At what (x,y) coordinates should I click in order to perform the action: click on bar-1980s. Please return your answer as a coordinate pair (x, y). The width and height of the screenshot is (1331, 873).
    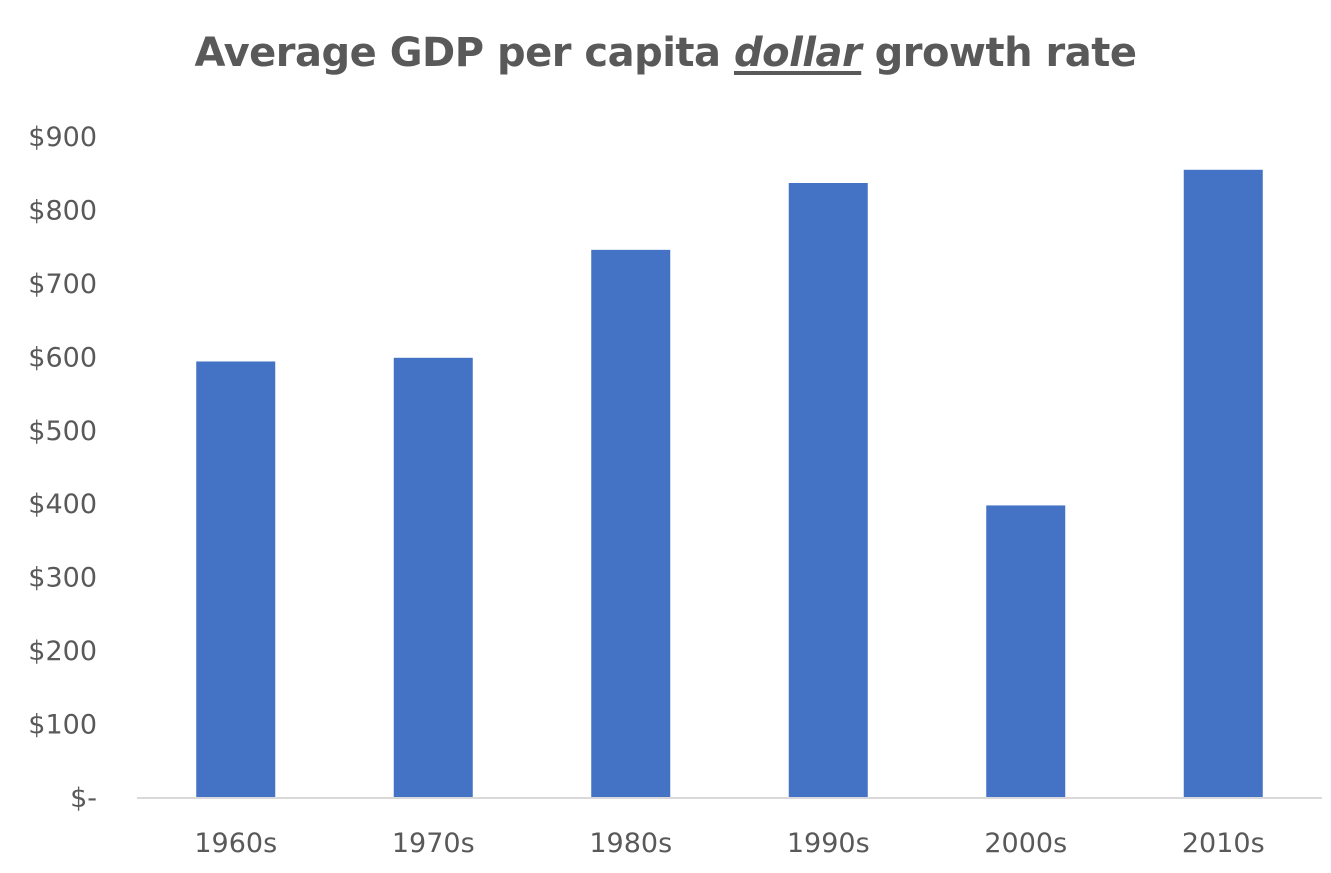
    Looking at the image, I should click on (631, 523).